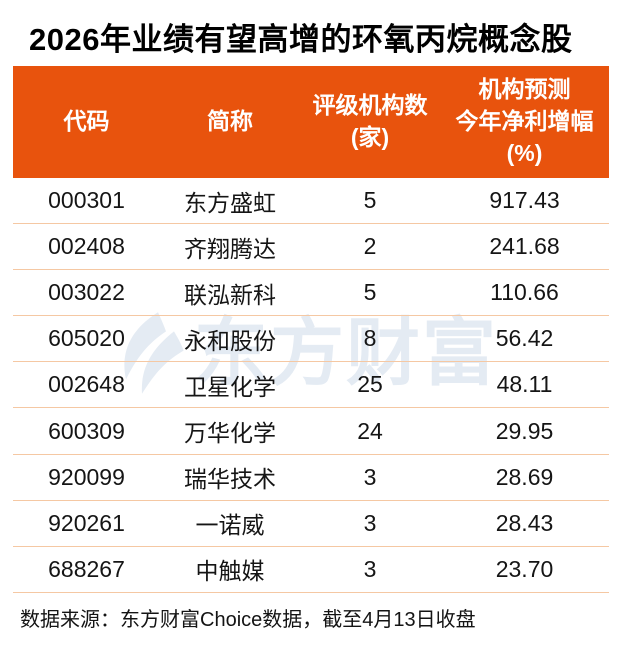 The image size is (622, 652). Describe the element at coordinates (230, 479) in the screenshot. I see `cell-name: 瑞华技术` at that location.